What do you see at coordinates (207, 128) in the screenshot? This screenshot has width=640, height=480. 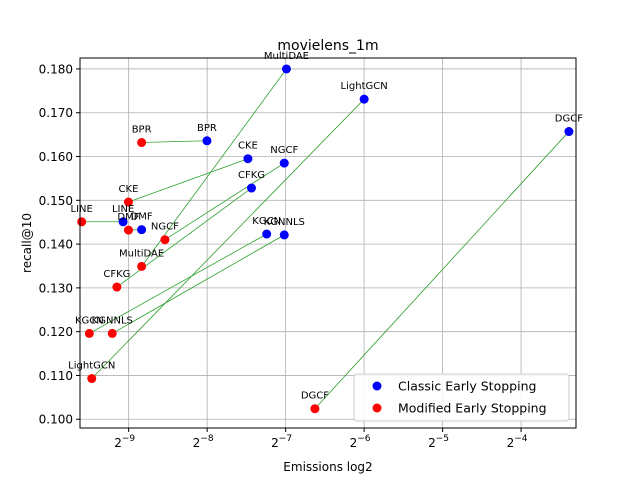 I see `classic-point-label: BPR` at bounding box center [207, 128].